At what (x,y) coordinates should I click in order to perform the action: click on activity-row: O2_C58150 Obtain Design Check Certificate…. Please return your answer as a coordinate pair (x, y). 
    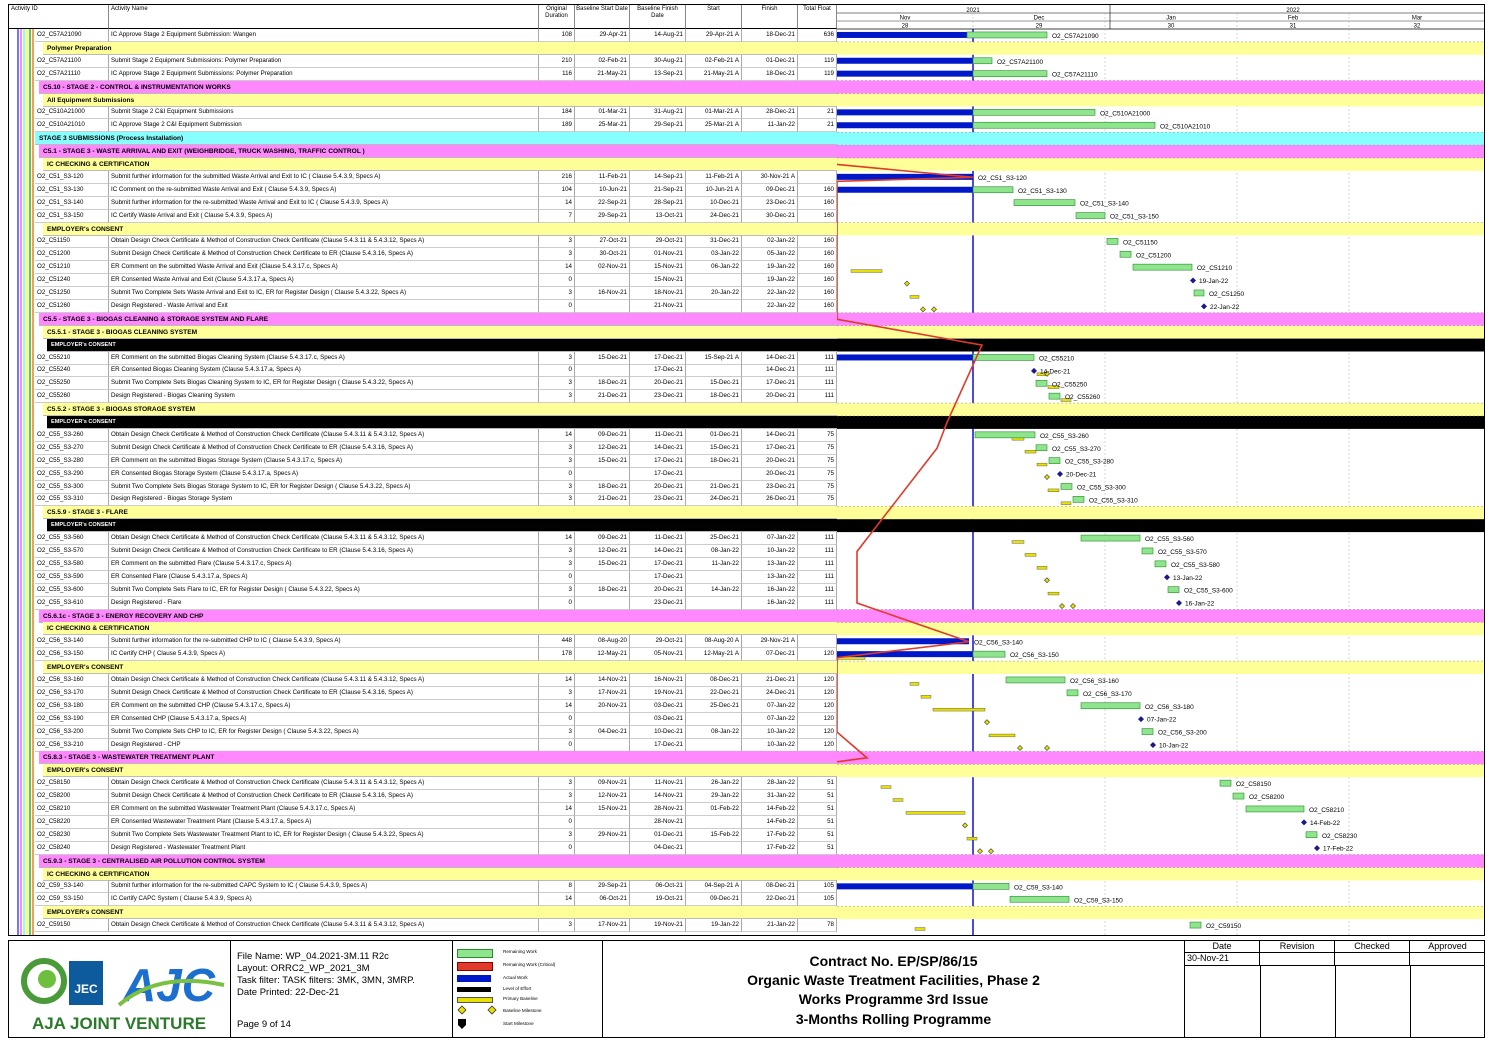
    Looking at the image, I should click on (423, 784).